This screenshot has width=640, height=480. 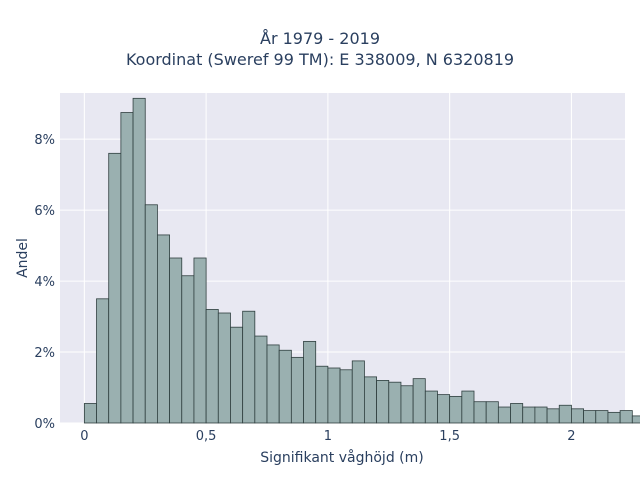 I want to click on y-tick-label: 6%, so click(x=44, y=211).